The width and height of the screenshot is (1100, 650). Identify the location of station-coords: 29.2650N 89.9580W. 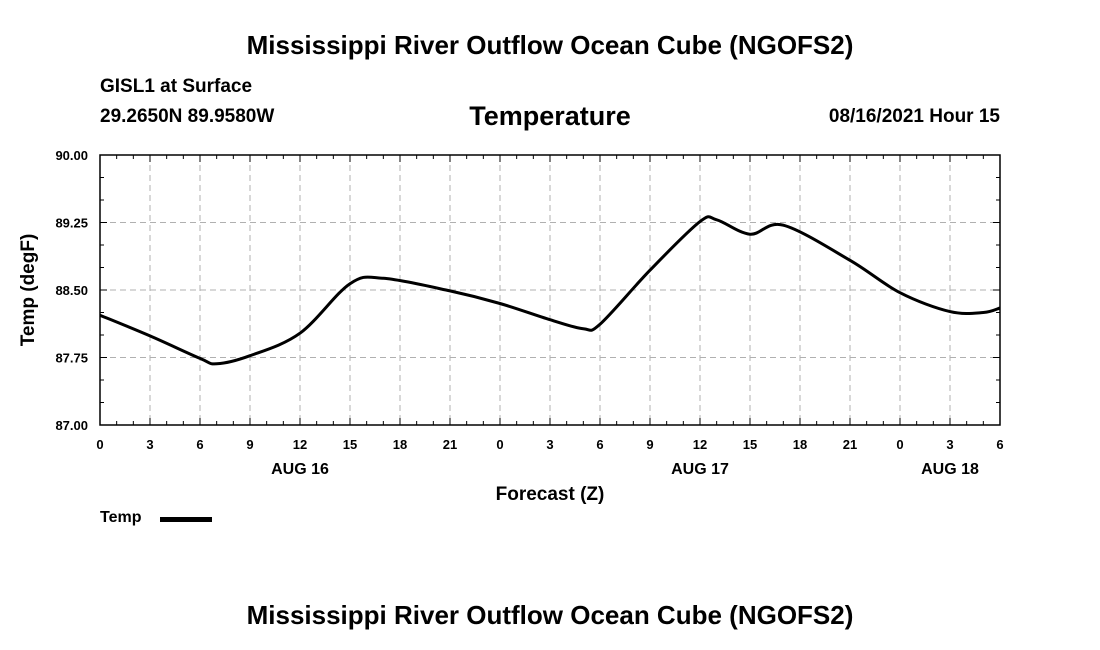
(187, 116).